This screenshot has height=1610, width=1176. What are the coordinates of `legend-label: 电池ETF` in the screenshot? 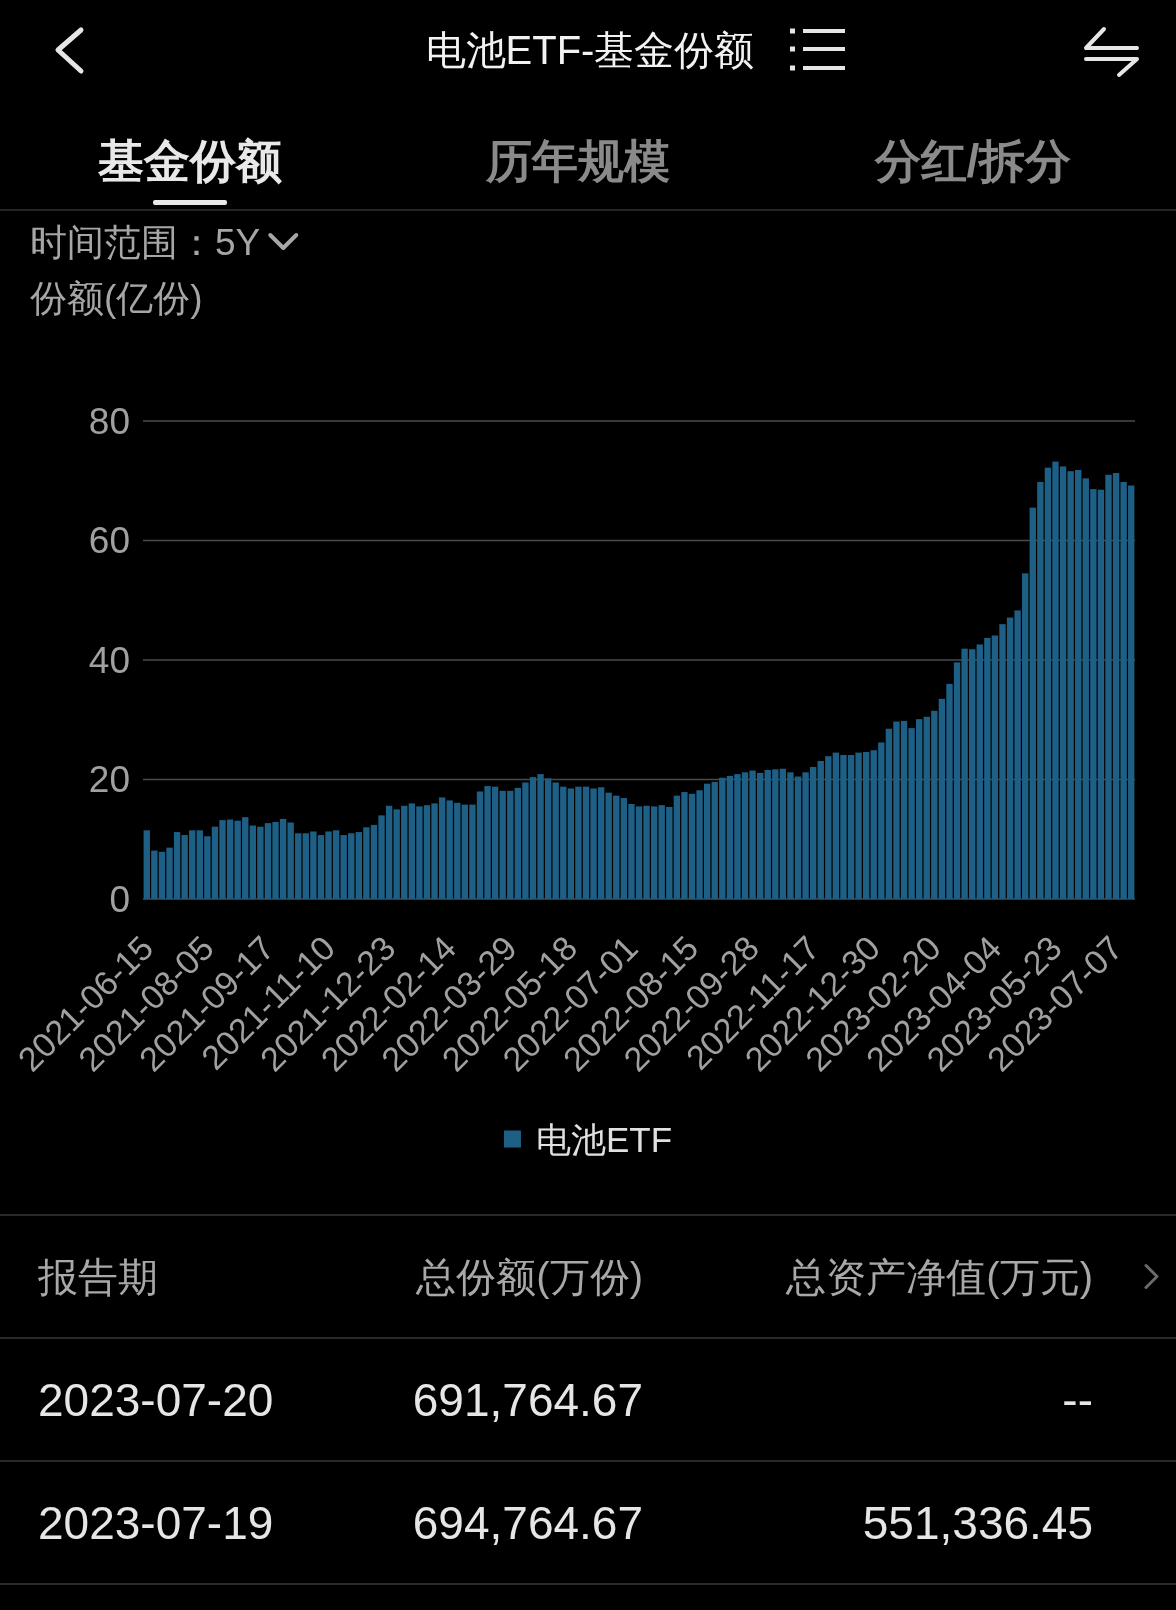 It's located at (604, 1139).